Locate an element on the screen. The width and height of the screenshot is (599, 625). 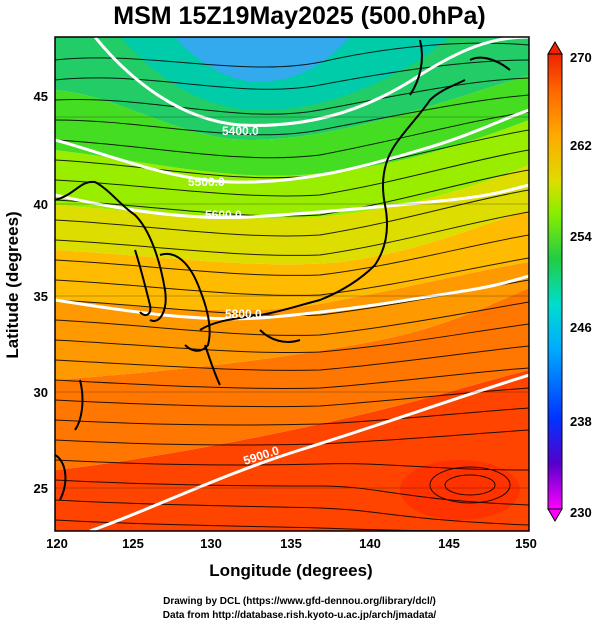
y-tick-label: 35 is located at coordinates (41, 296).